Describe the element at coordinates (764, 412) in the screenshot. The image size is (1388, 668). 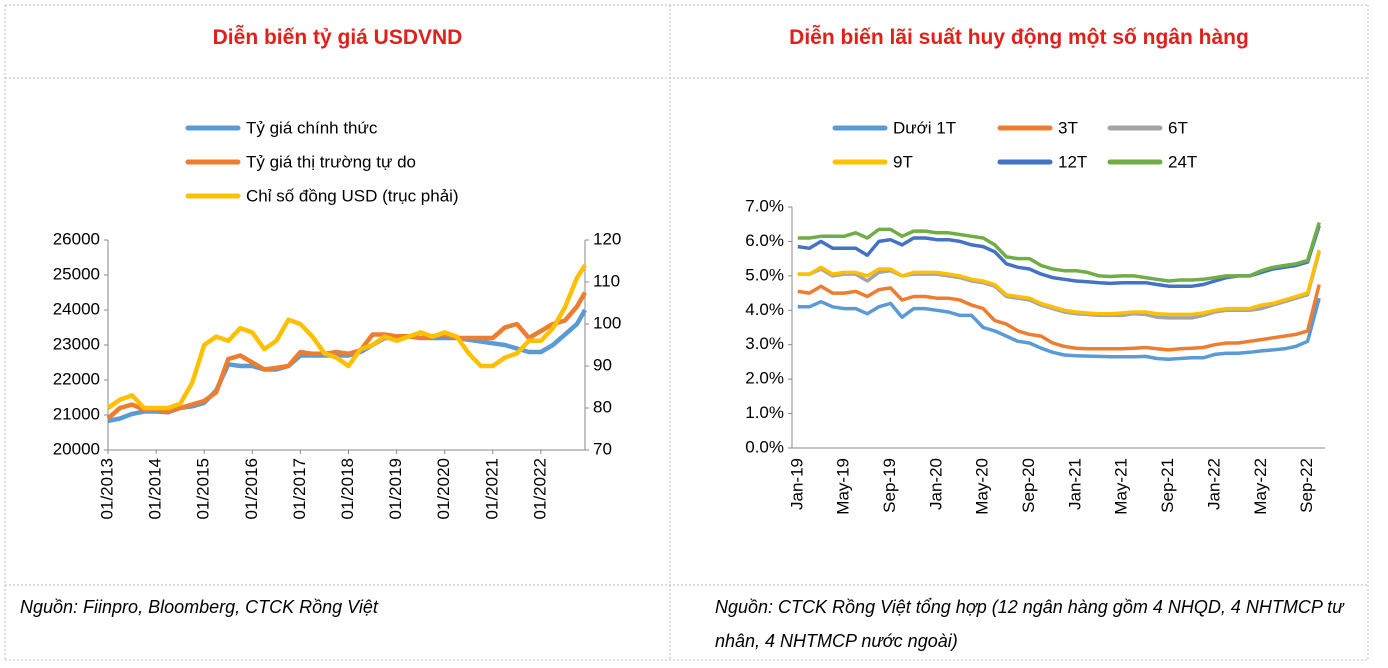
I see `y-tick-label: 1.0%` at that location.